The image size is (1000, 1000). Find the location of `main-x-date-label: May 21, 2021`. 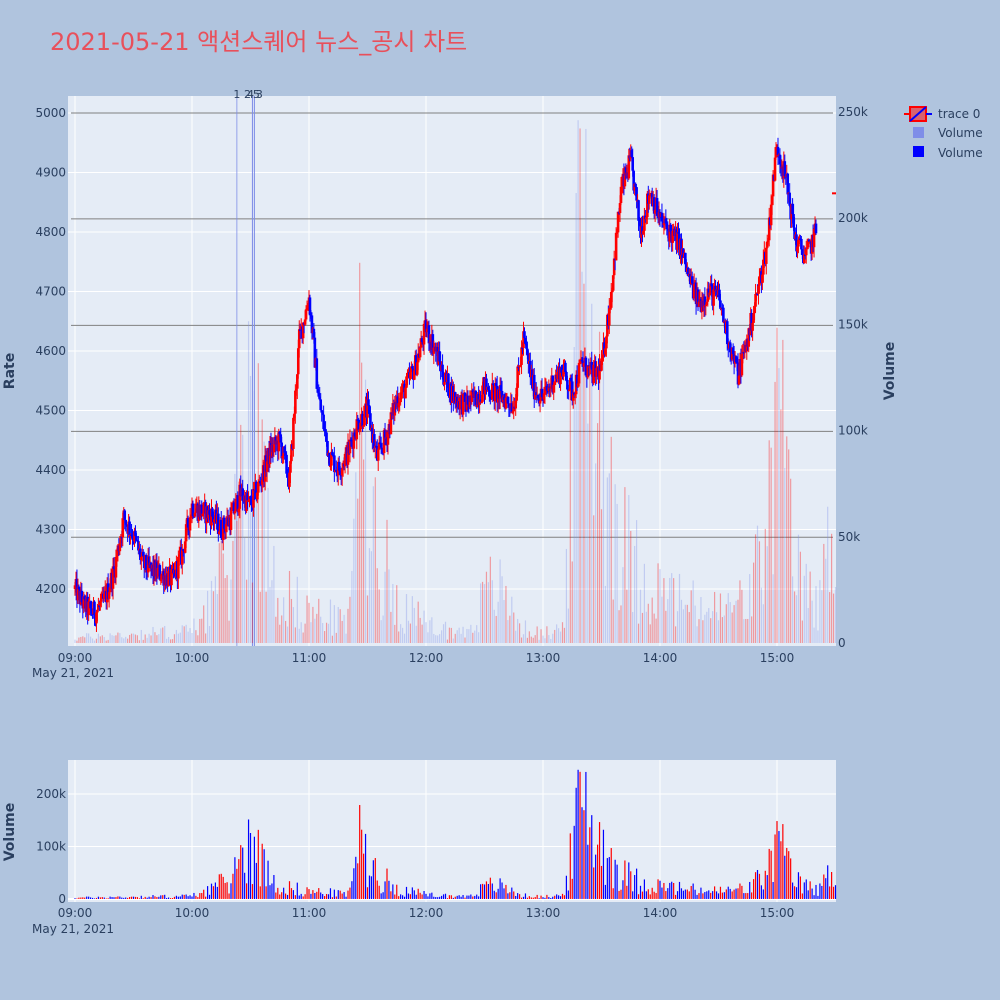

main-x-date-label: May 21, 2021 is located at coordinates (73, 673).